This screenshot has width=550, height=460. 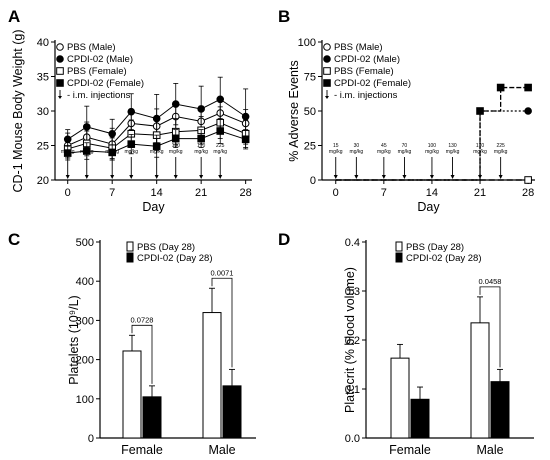 I want to click on y-tick-label: 200, so click(x=85, y=361).